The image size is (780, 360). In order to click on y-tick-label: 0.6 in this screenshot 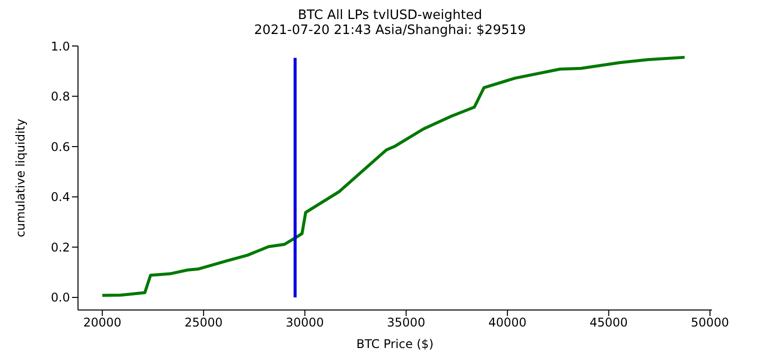, I will do `click(60, 147)`.